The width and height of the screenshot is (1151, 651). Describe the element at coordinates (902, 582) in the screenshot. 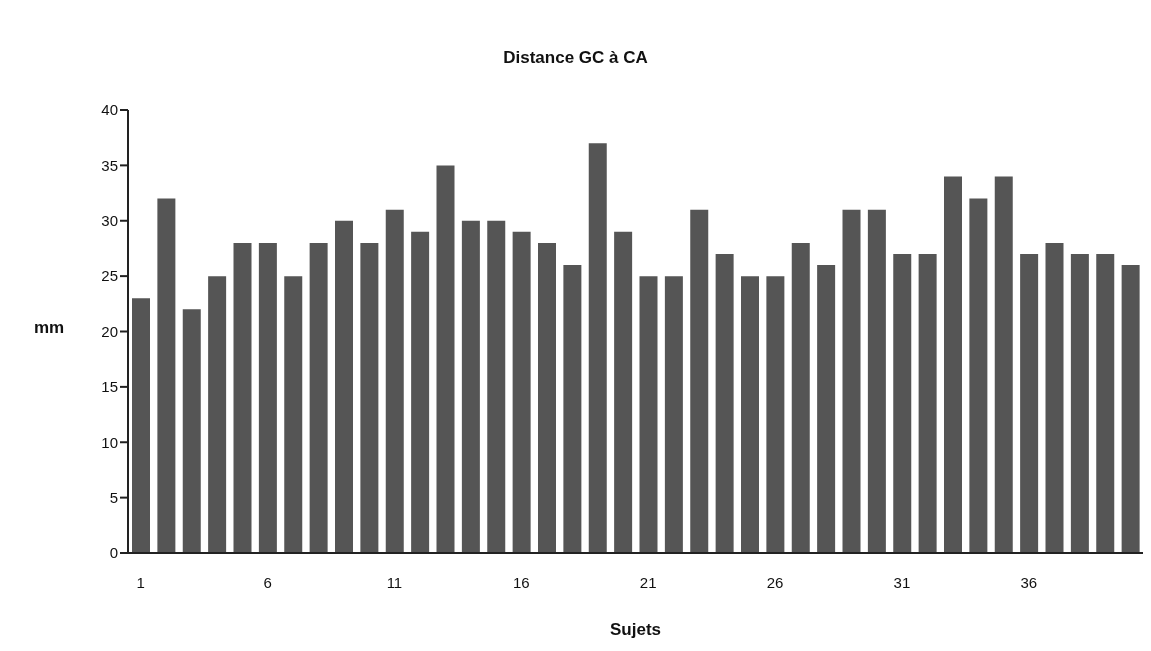

I see `x-tick-label: 31` at that location.